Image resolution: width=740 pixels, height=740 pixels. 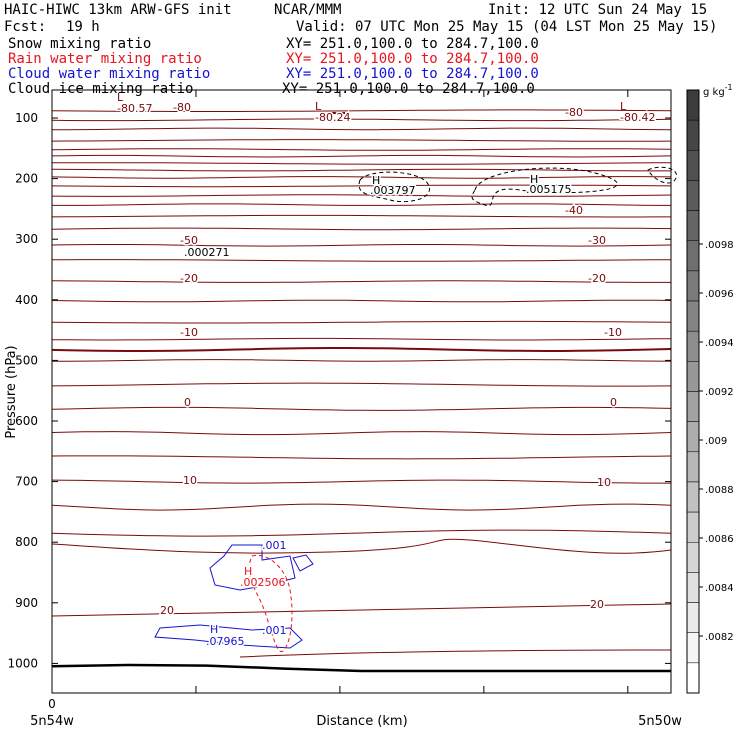 I want to click on x-tick-label-0: 0, so click(x=52, y=704).